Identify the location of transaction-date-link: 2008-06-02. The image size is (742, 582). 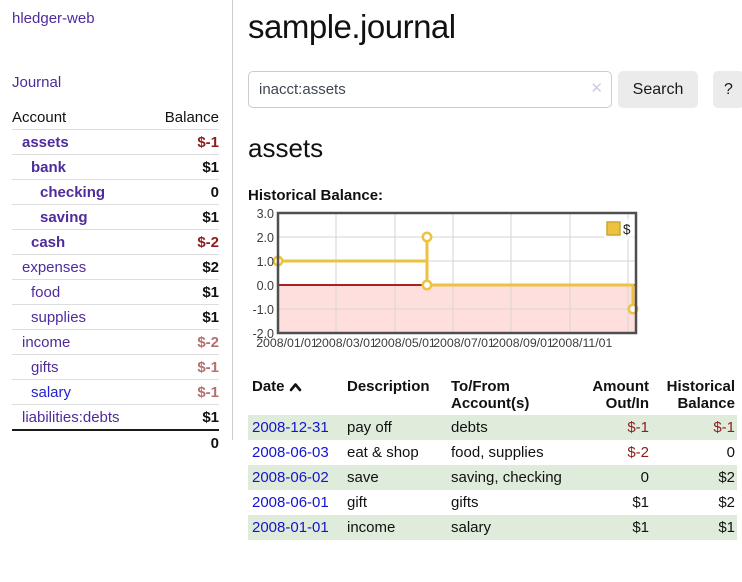
(290, 477).